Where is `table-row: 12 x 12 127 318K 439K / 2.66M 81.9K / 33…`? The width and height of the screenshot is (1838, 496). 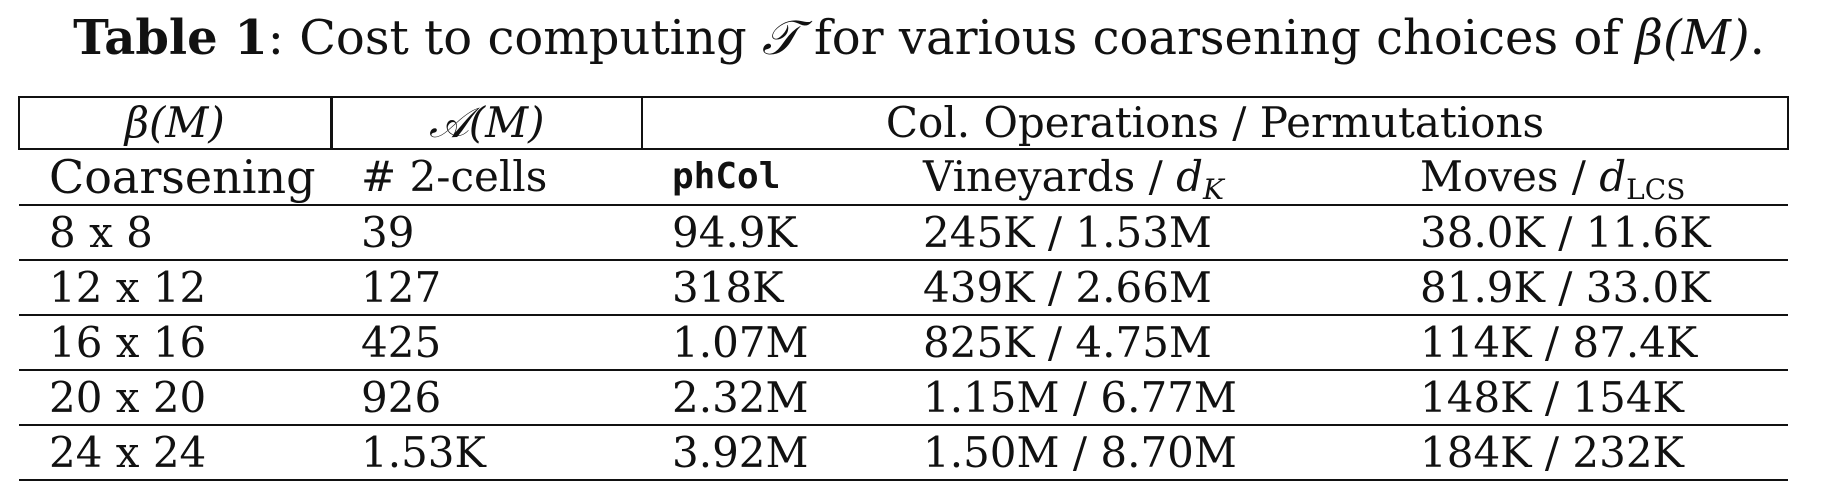 table-row: 12 x 12 127 318K 439K / 2.66M 81.9K / 33… is located at coordinates (904, 288).